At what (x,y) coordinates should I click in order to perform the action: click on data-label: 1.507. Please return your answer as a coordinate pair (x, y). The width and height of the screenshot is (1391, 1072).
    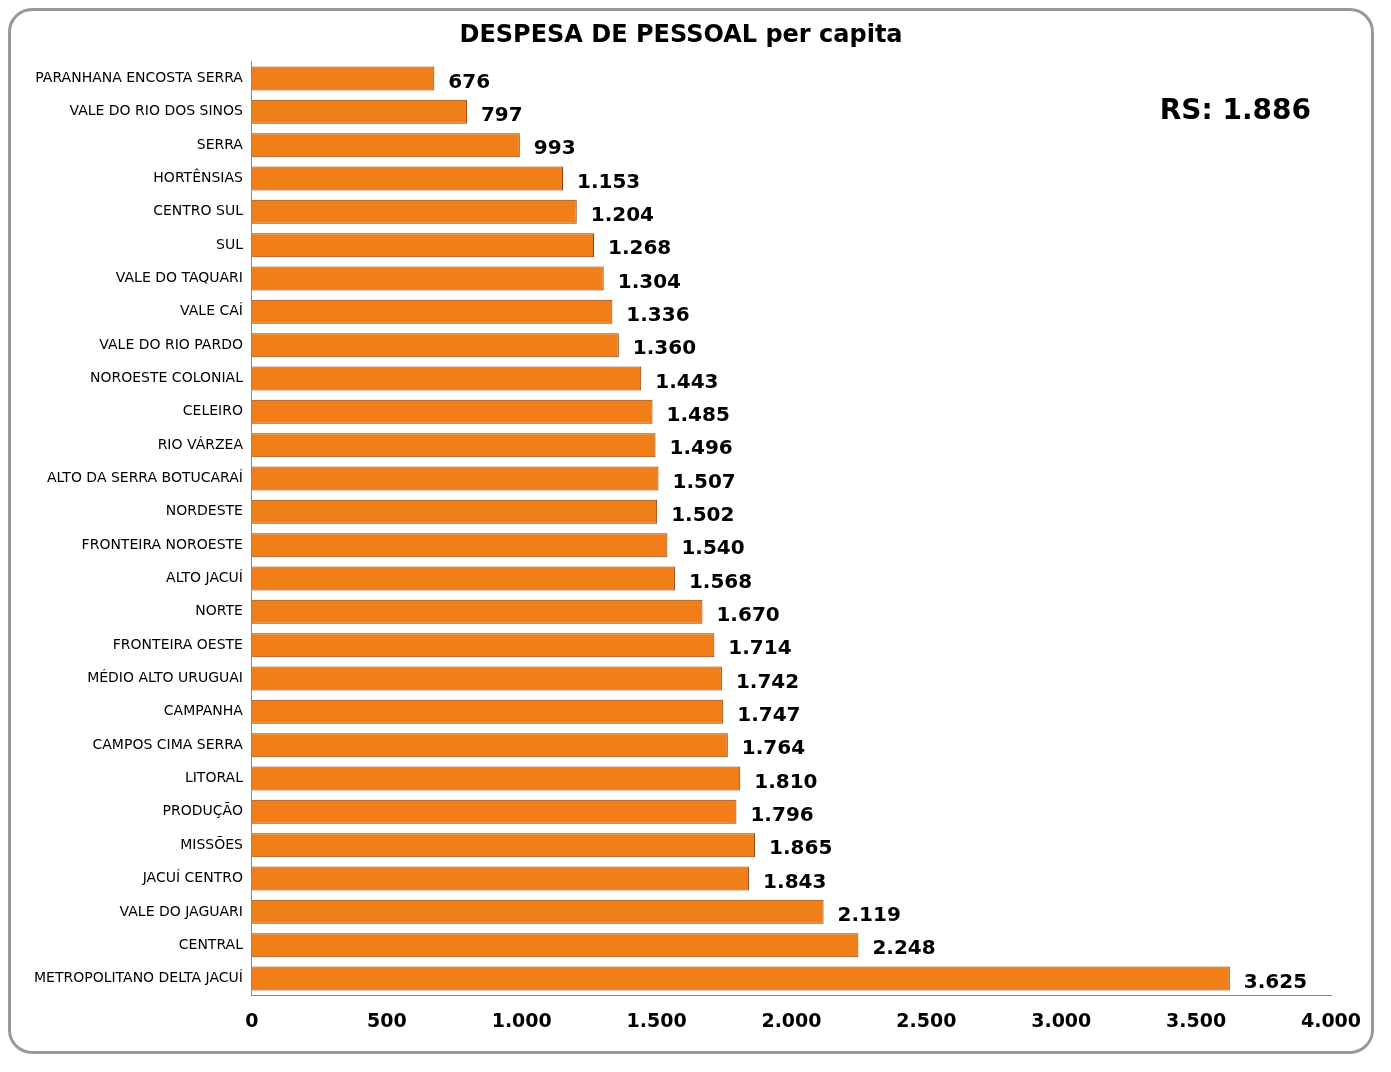
    Looking at the image, I should click on (704, 480).